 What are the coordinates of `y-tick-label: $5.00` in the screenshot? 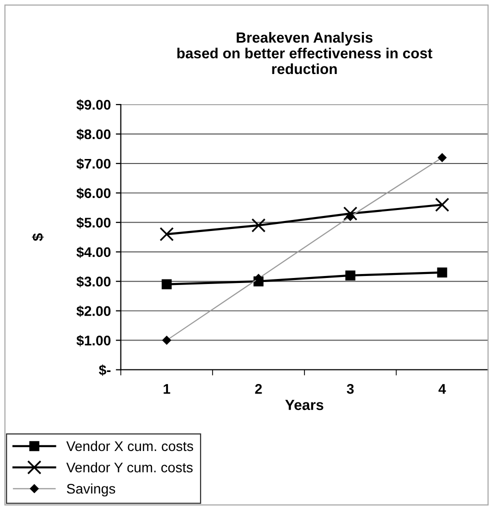 It's located at (93, 222).